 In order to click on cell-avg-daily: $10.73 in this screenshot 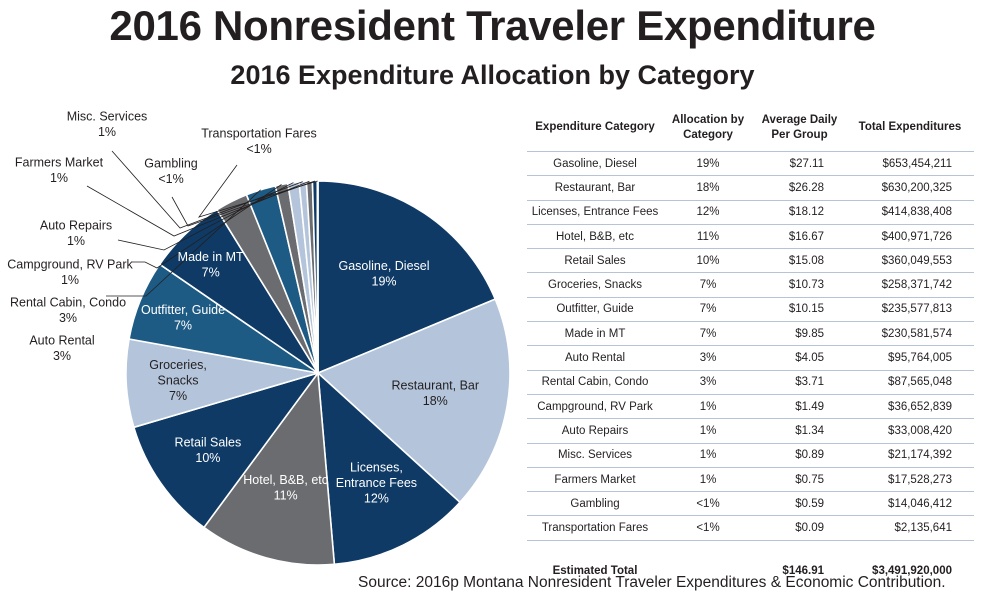, I will do `click(799, 285)`.